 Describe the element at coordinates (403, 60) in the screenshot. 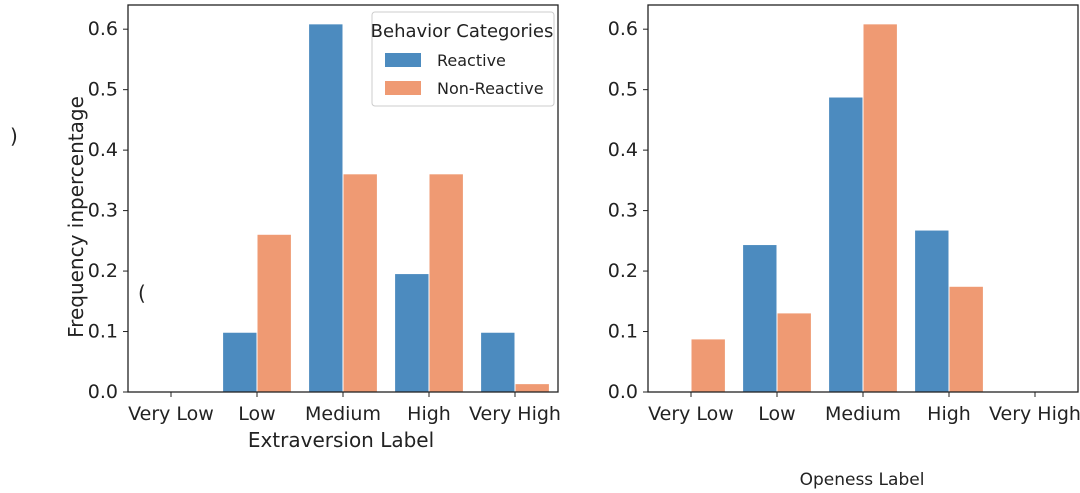

I see `legend-swatch-reactive` at that location.